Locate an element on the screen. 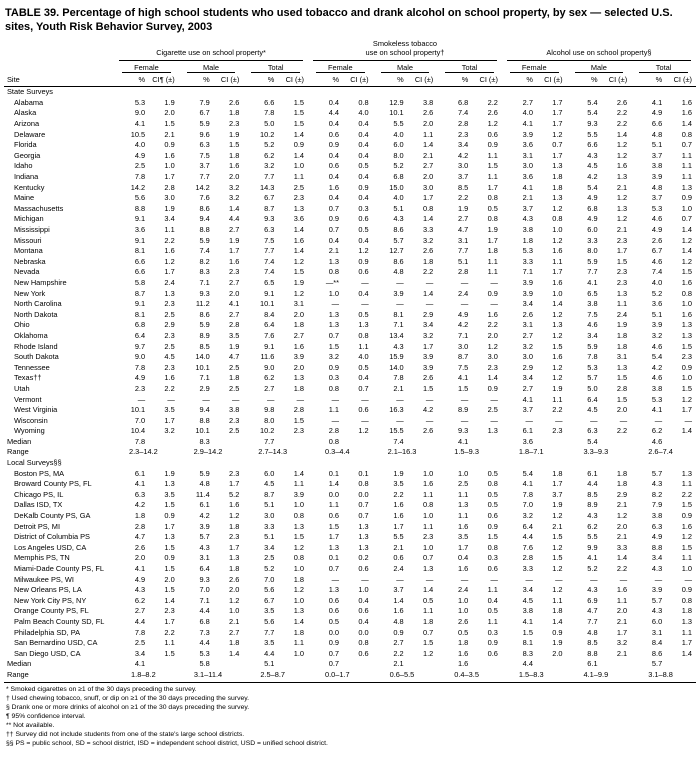 The width and height of the screenshot is (700, 774). percent-value: 7.6 is located at coordinates (269, 335).